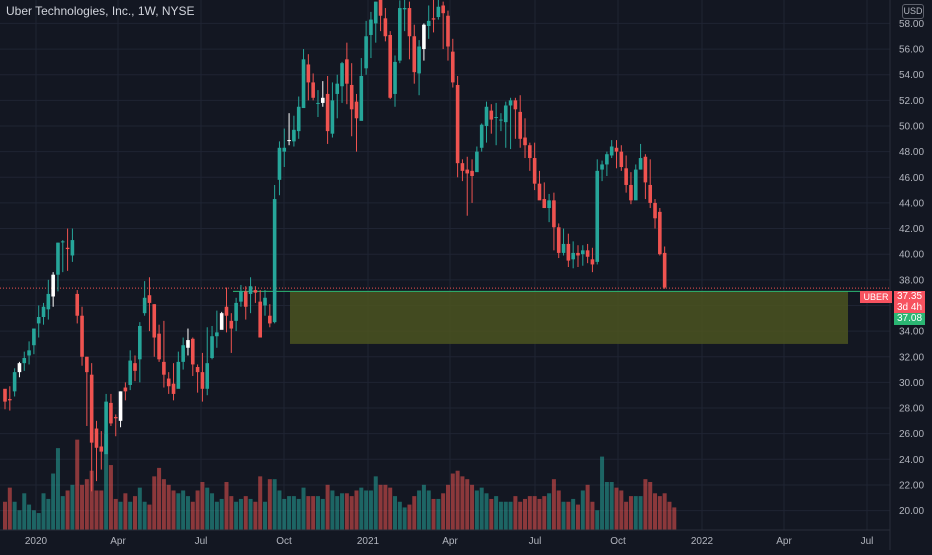 This screenshot has width=932, height=555. Describe the element at coordinates (535, 541) in the screenshot. I see `x-tick-label: Jul` at that location.